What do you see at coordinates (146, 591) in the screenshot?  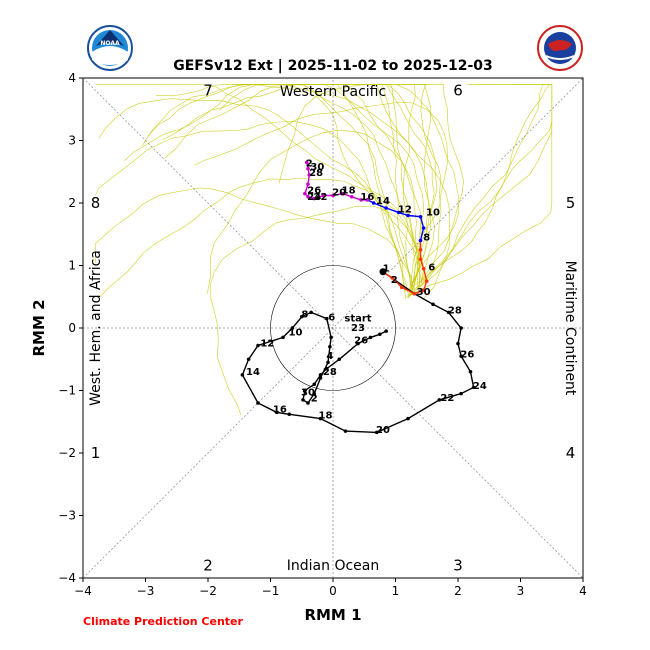 I see `x-tick-label: −3` at bounding box center [146, 591].